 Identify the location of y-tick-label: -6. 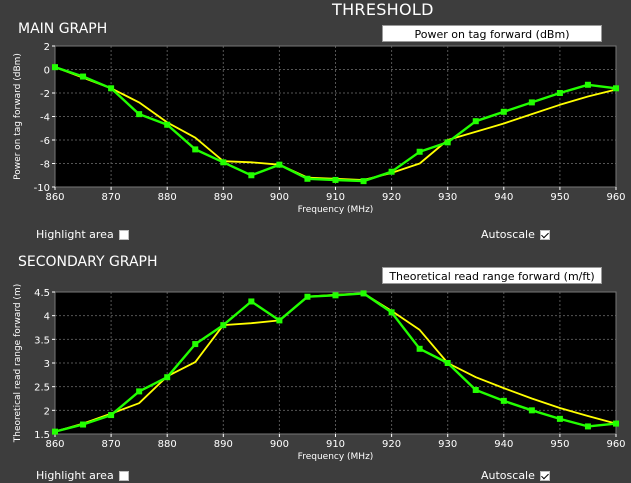
(45, 141).